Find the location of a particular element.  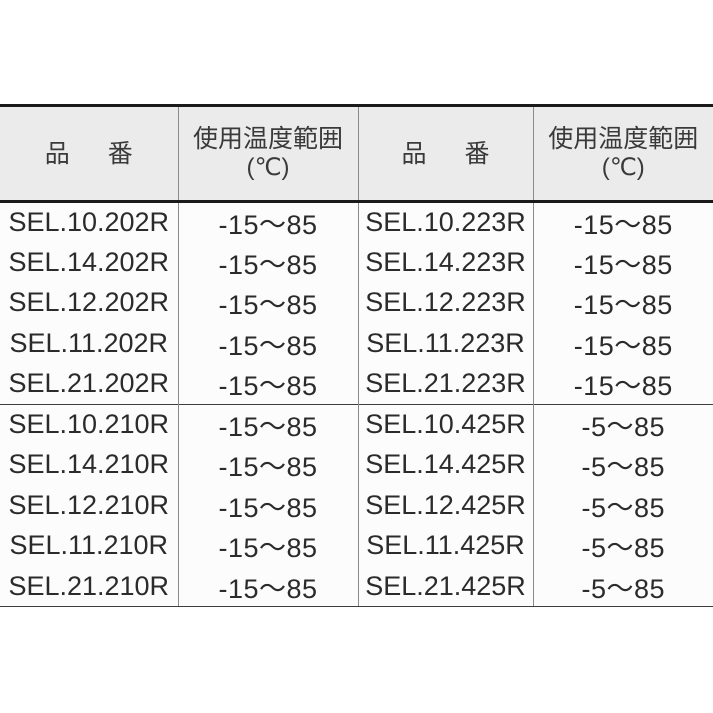

cell-part-no: SEL.10.223R is located at coordinates (445, 221).